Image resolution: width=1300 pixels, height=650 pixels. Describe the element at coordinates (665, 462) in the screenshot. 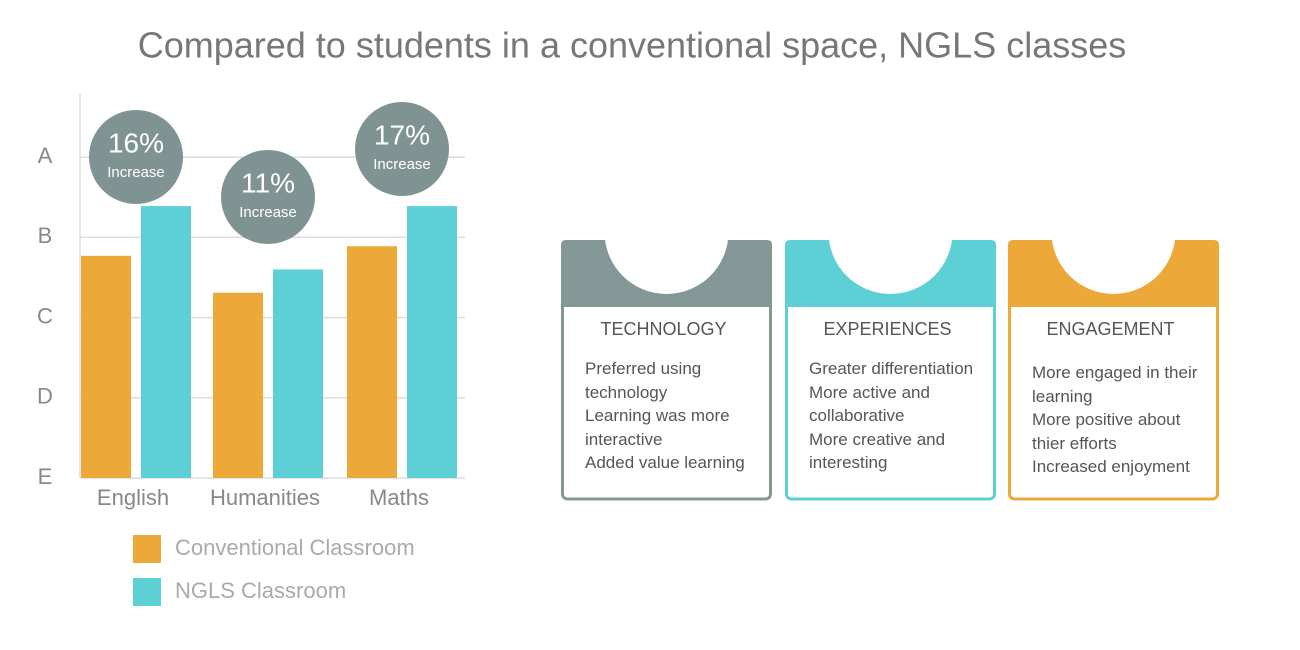

I see `card-item: Added value learning` at that location.